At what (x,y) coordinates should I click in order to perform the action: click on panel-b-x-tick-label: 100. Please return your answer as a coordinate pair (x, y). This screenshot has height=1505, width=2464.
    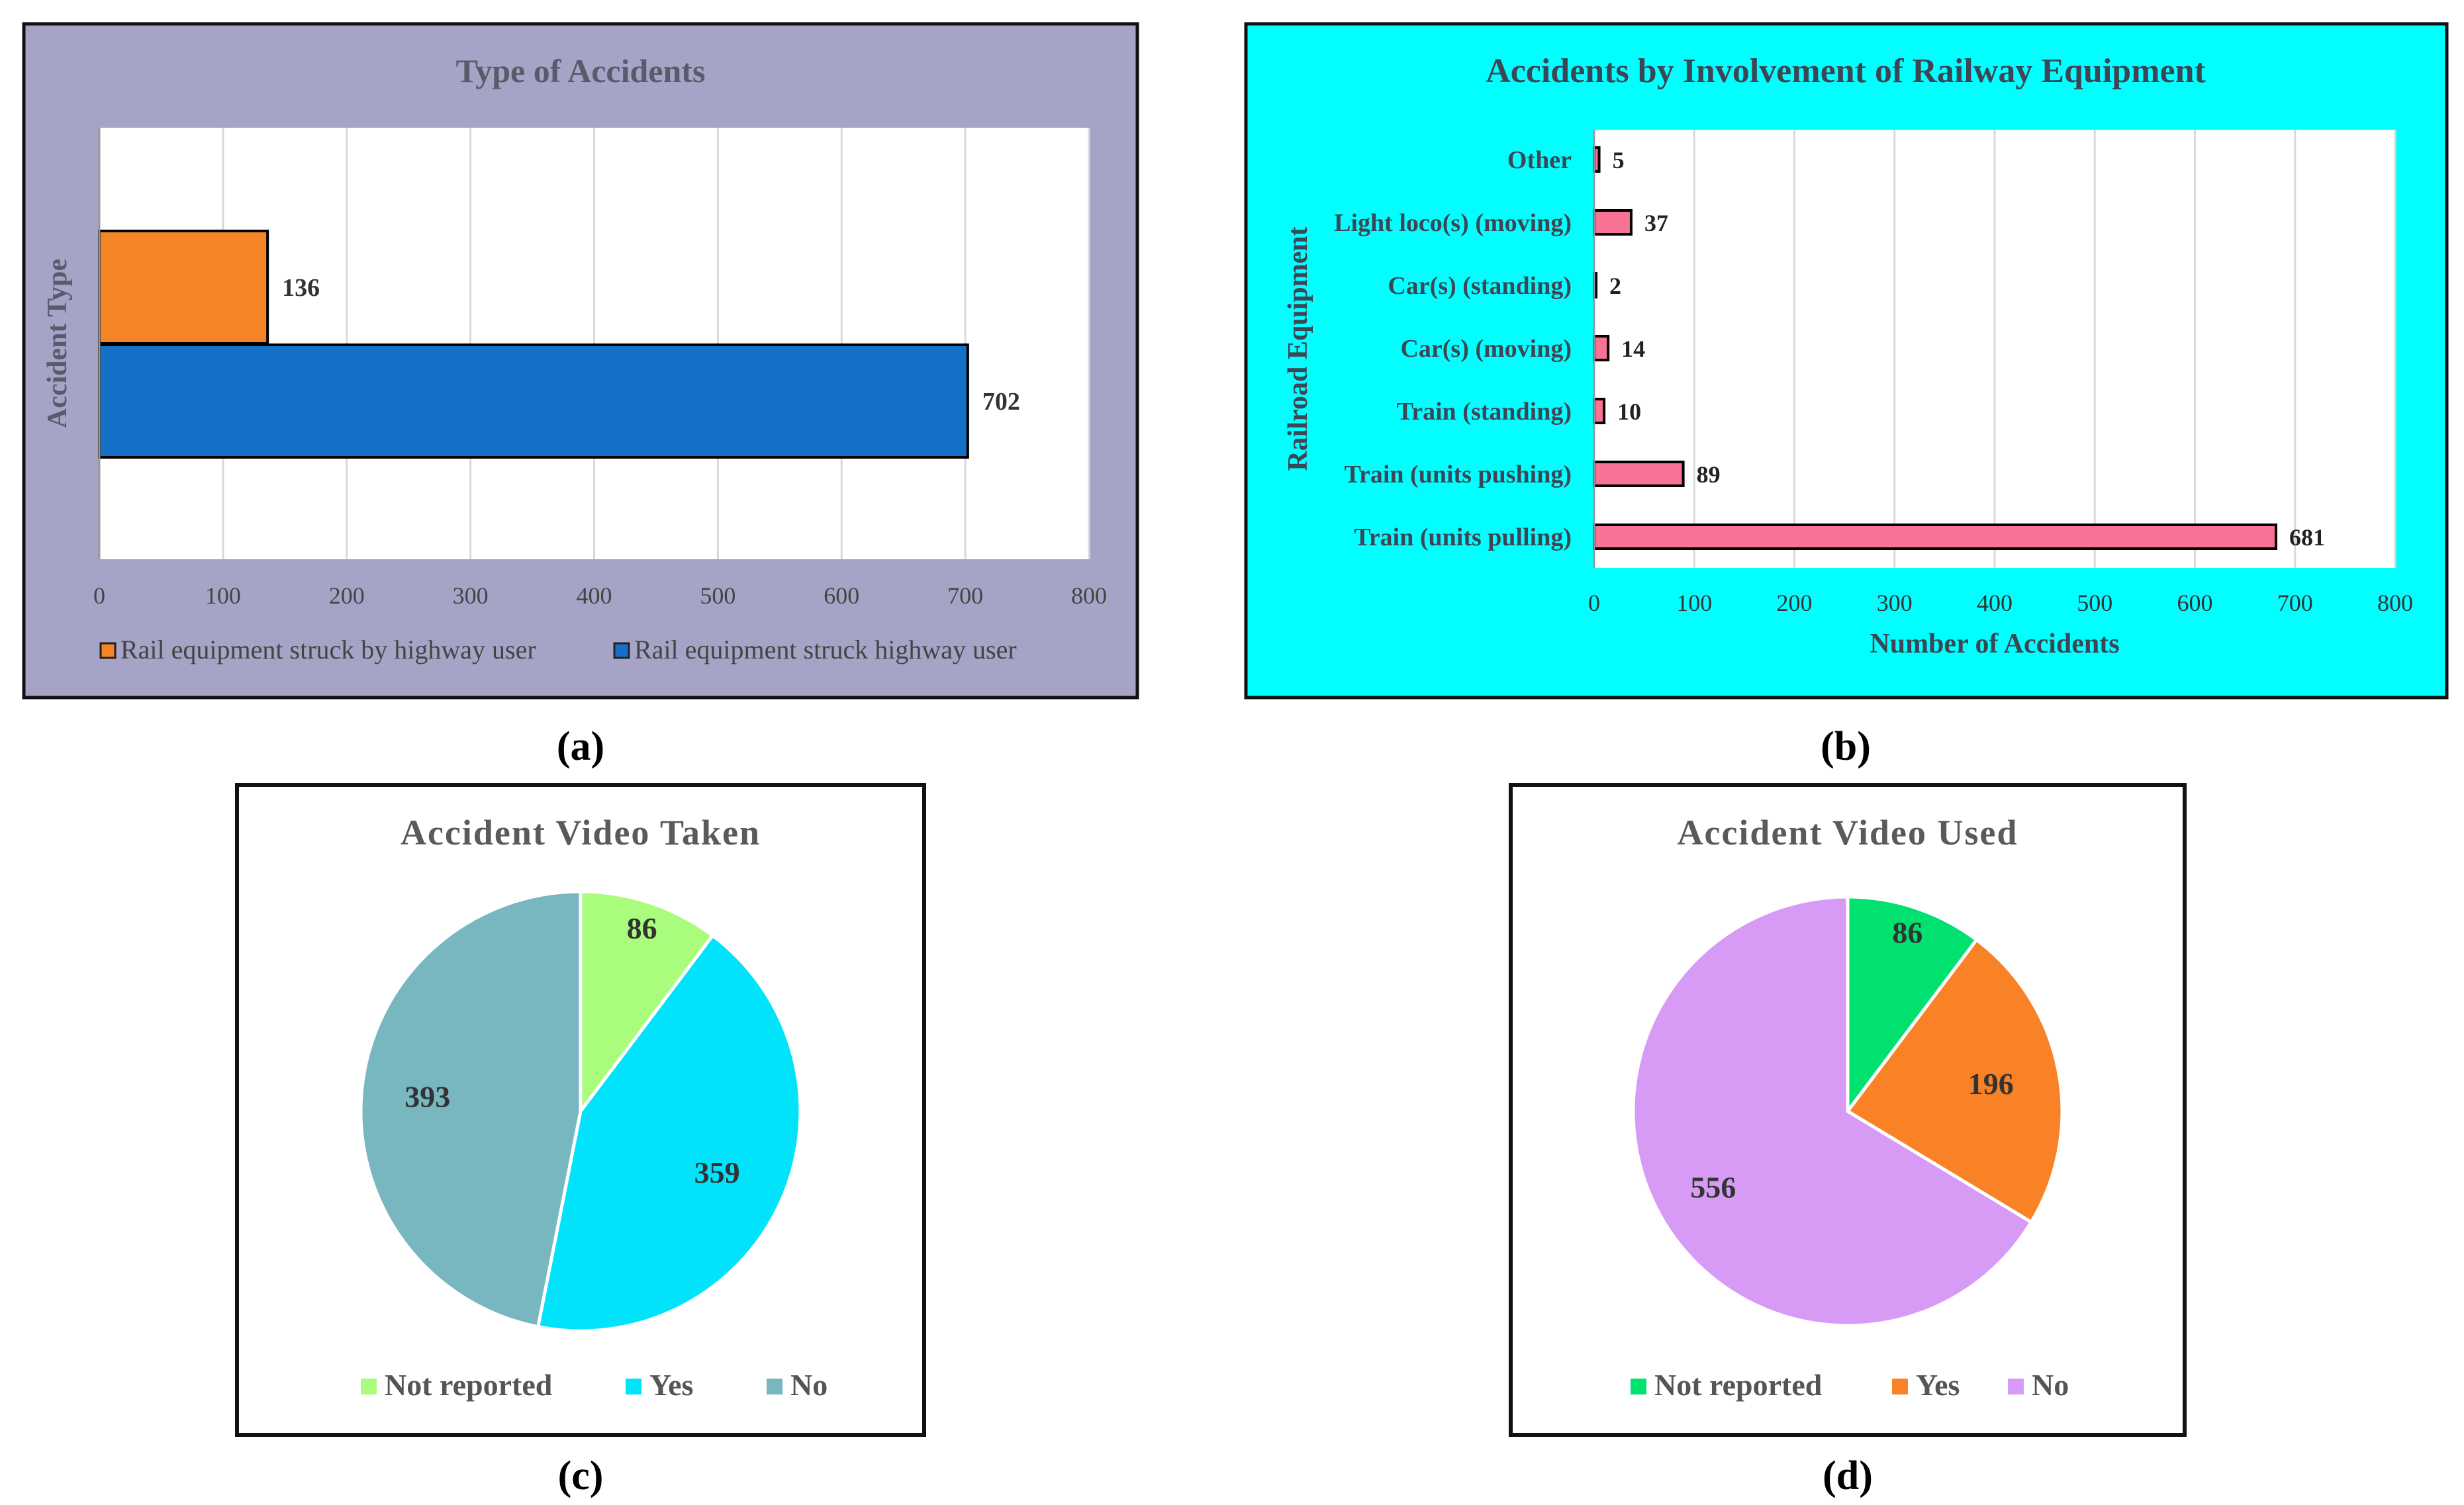
    Looking at the image, I should click on (1694, 603).